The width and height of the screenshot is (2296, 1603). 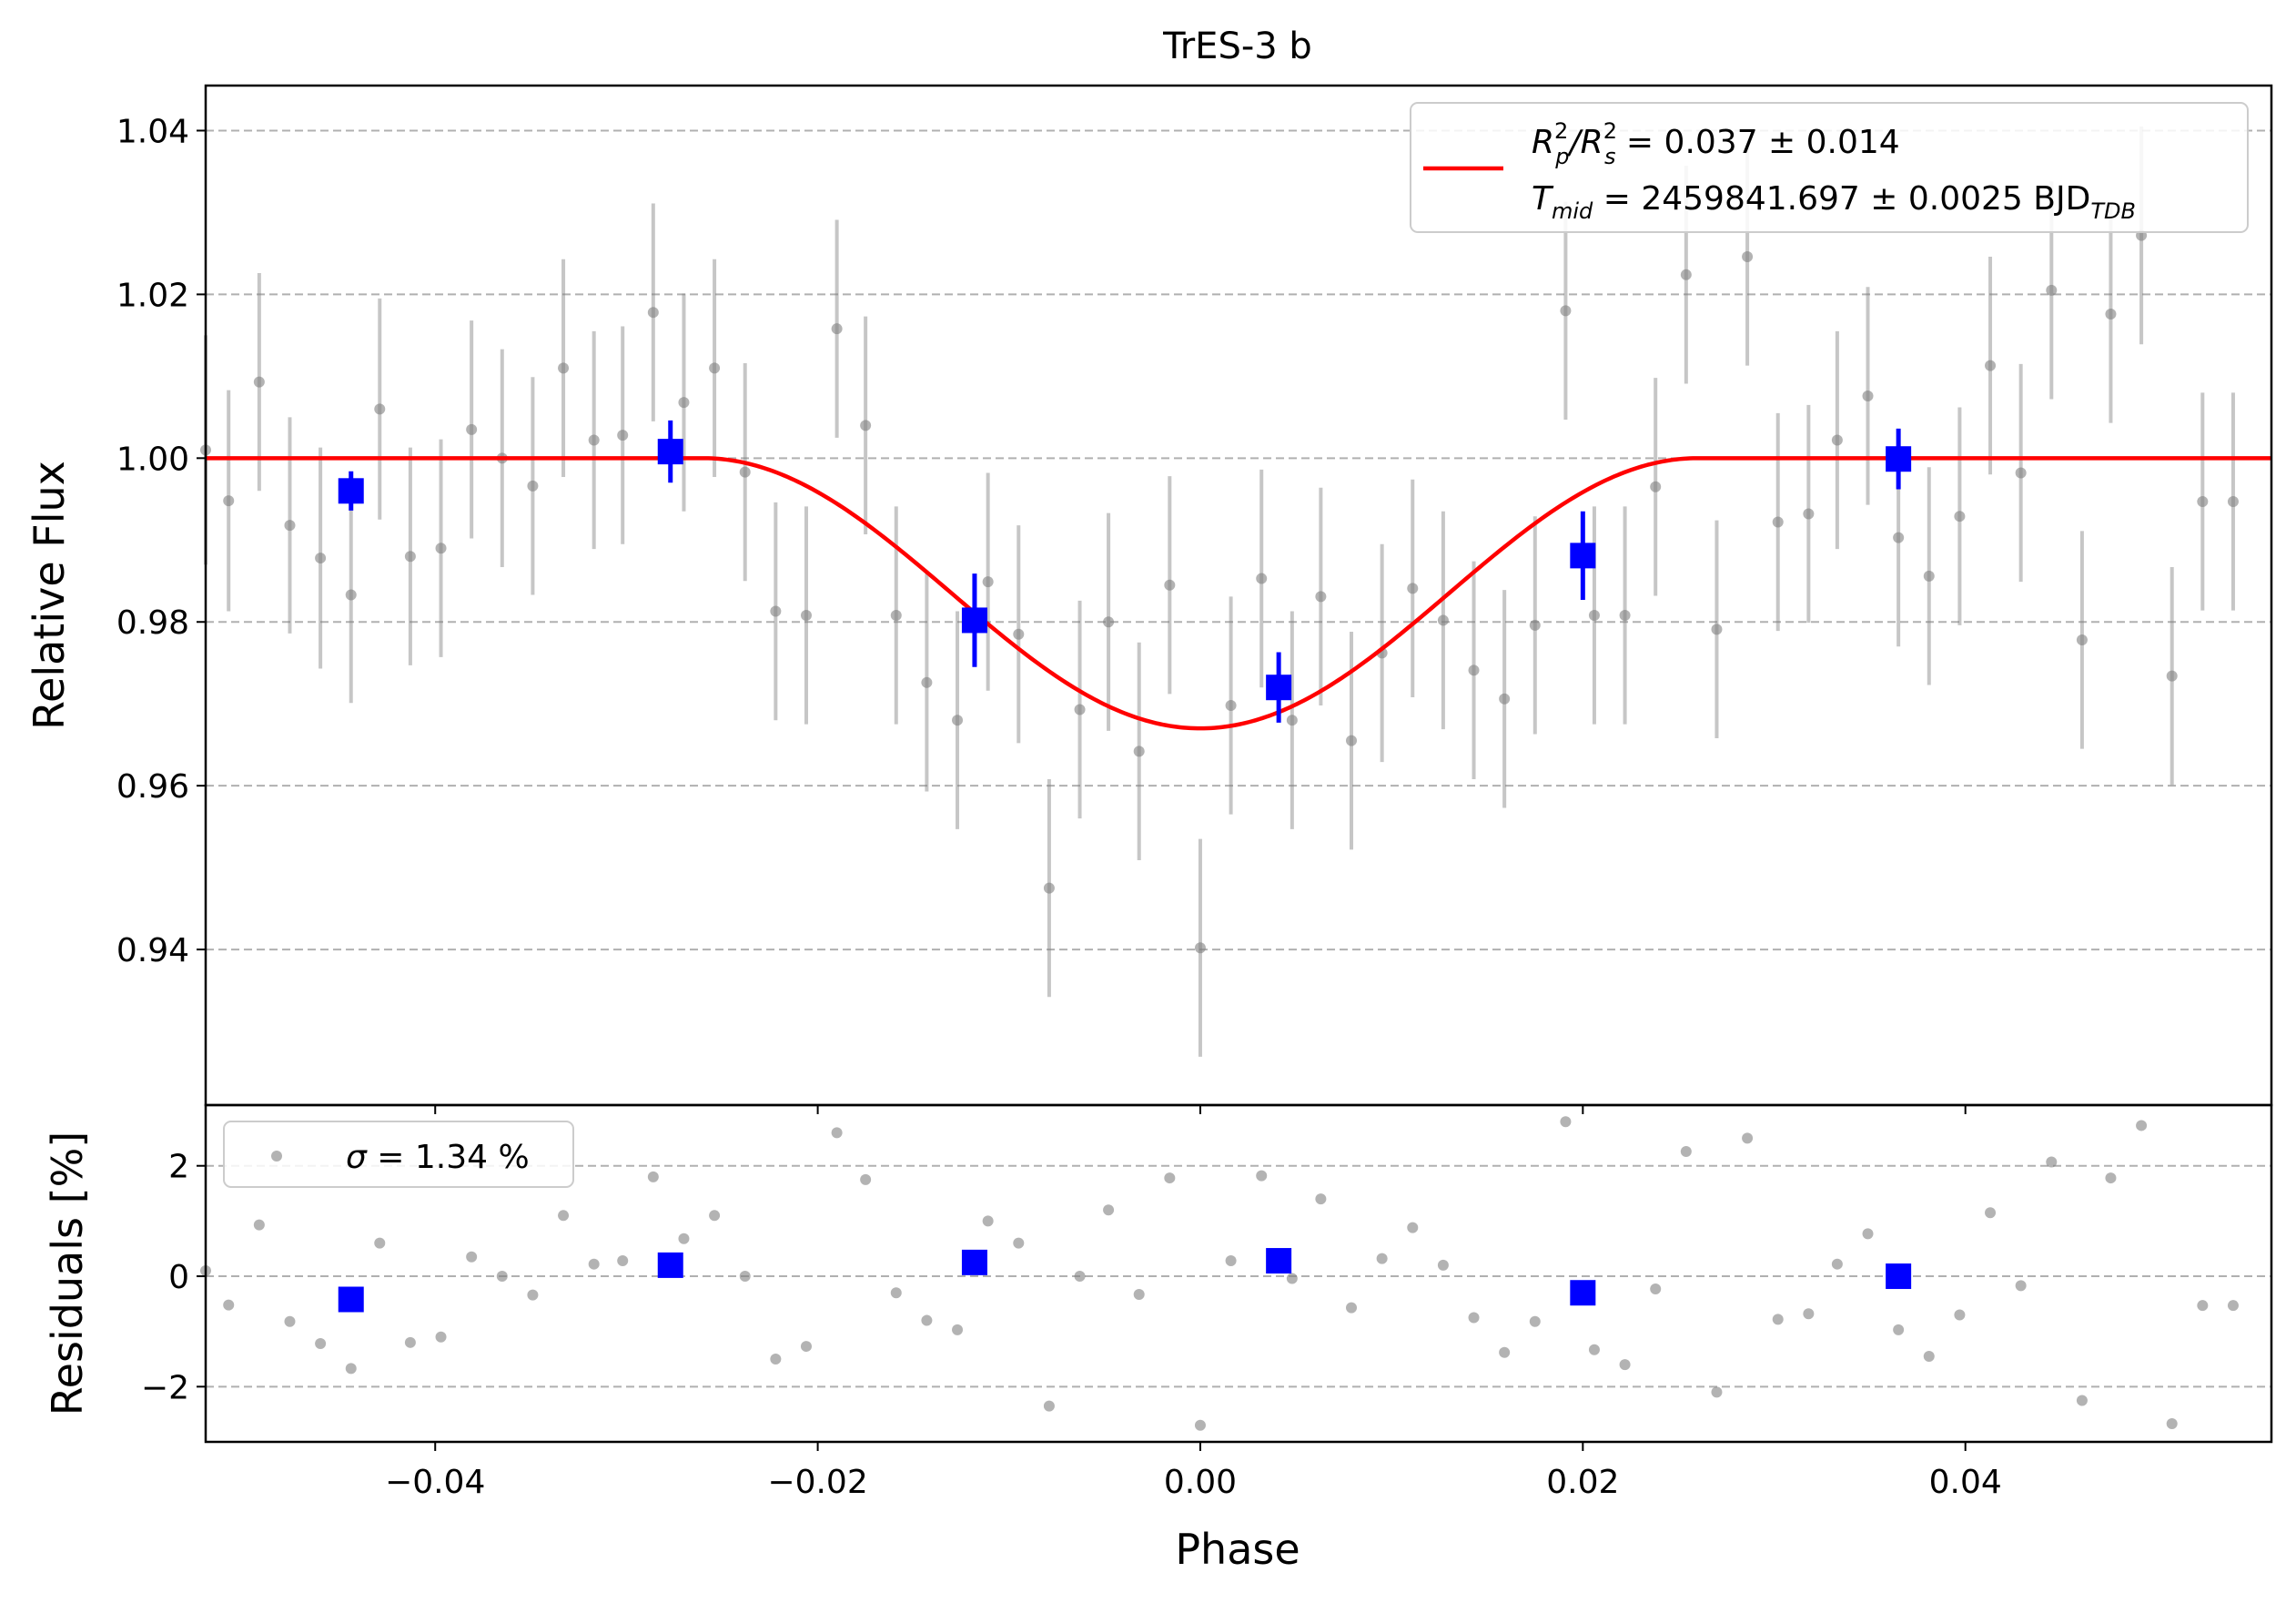 I want to click on legend-rs-sup: 2, so click(x=1610, y=131).